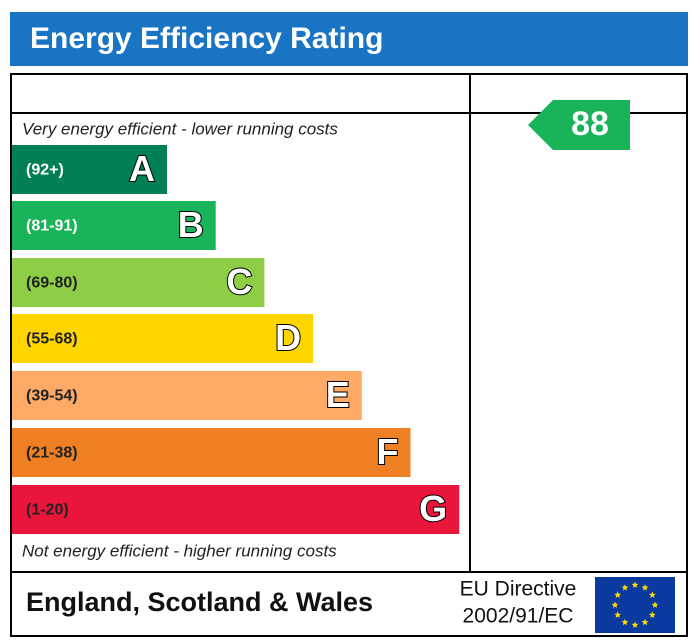 The width and height of the screenshot is (700, 642). I want to click on band-letter: C, so click(239, 281).